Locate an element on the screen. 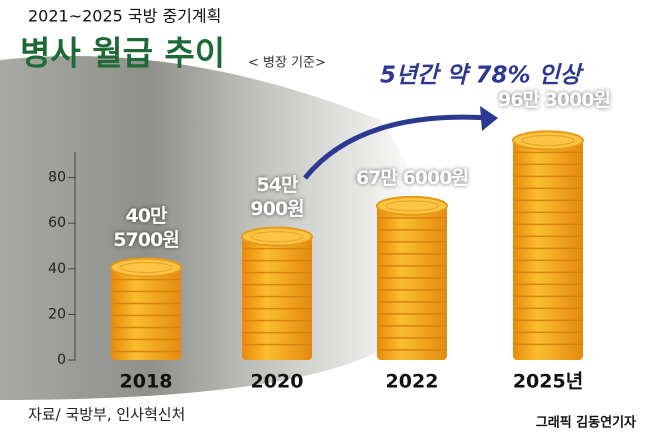  value-label: 40만 5700원 is located at coordinates (146, 227).